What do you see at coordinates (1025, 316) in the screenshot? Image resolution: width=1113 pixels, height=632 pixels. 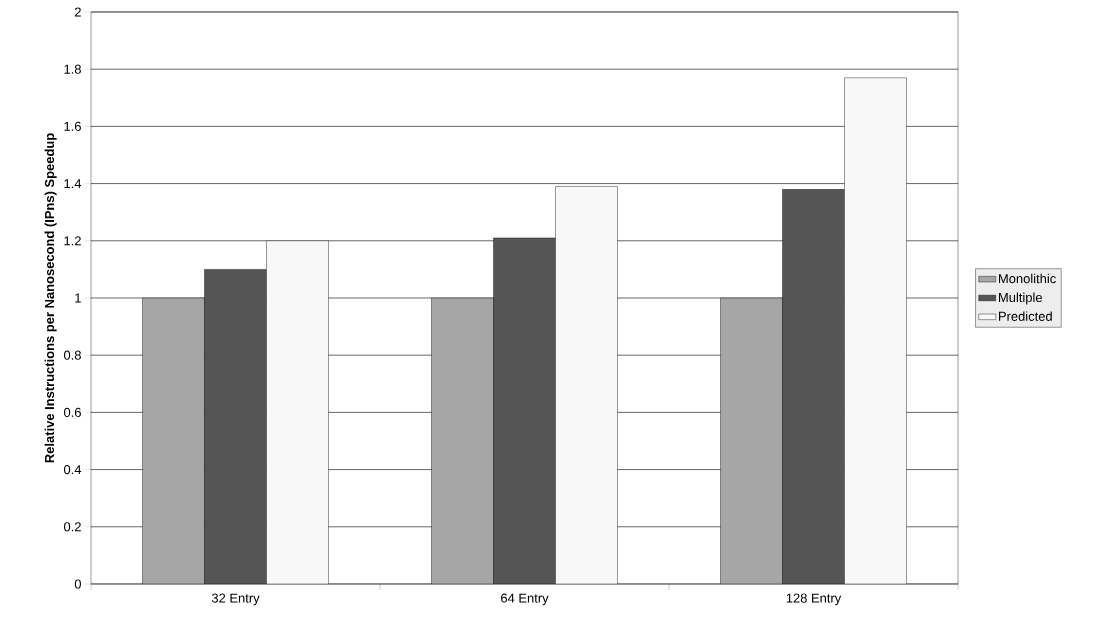 I see `legend-label: Predicted` at bounding box center [1025, 316].